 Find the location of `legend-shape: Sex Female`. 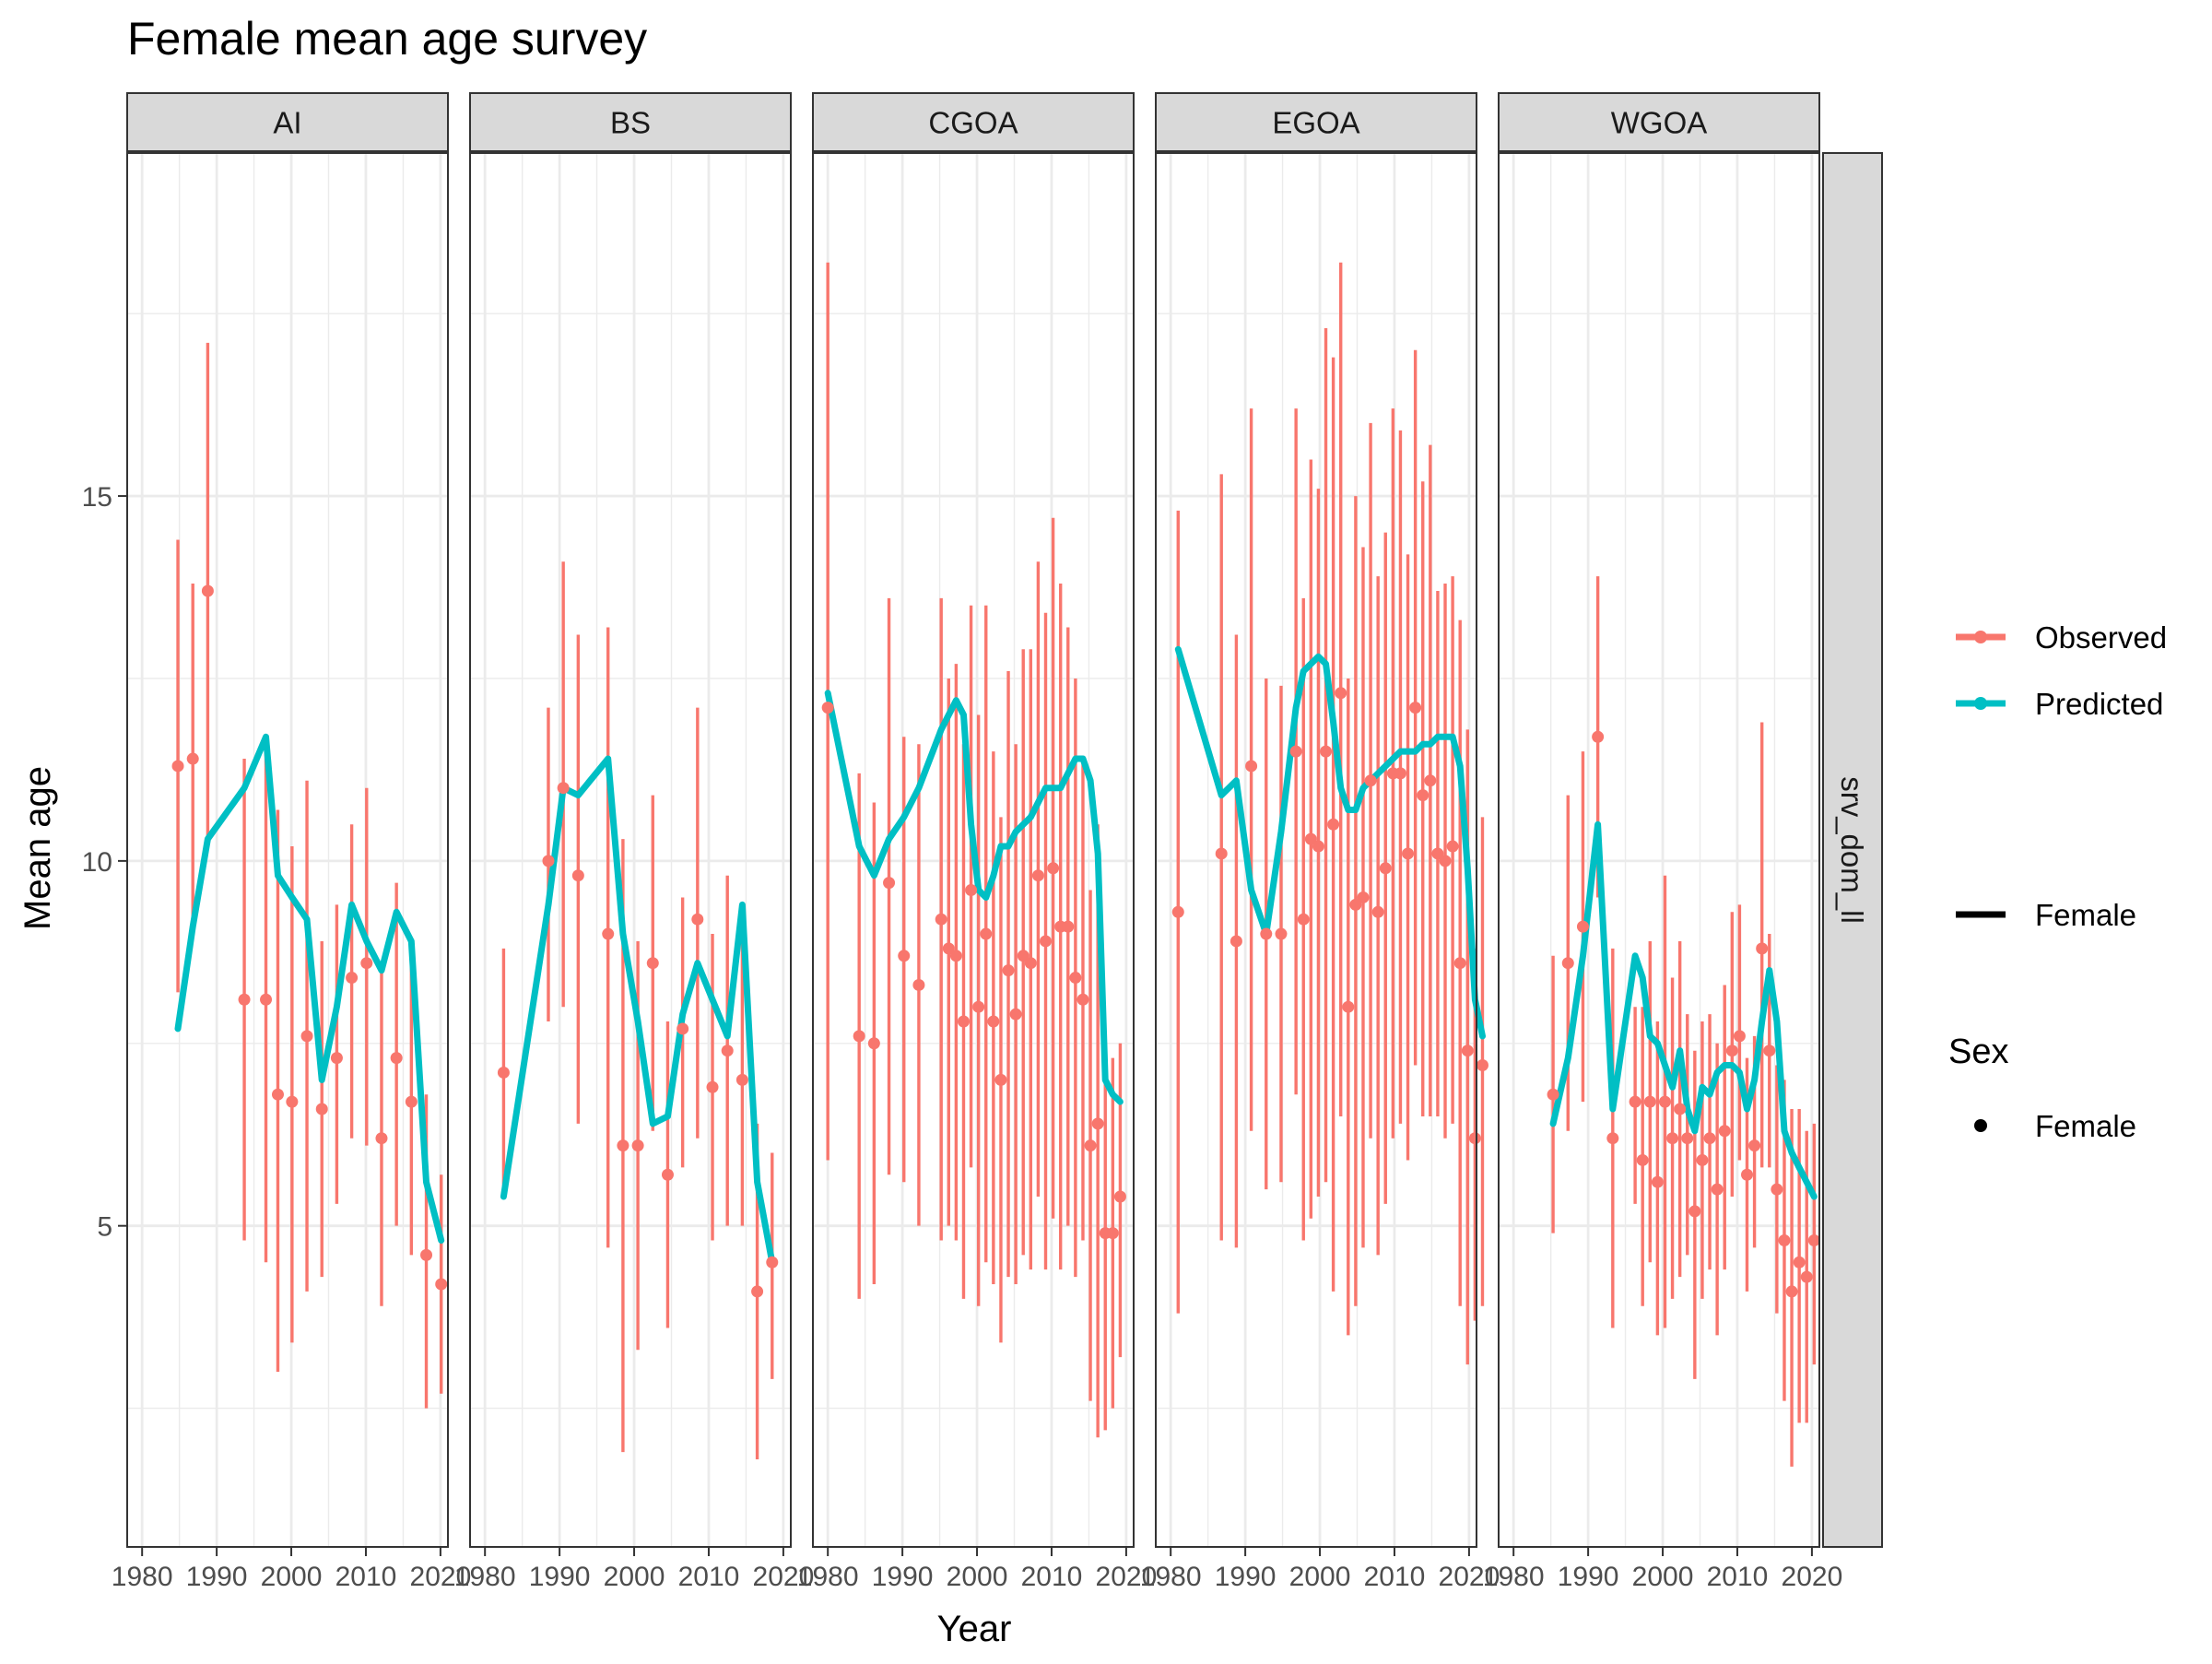

legend-shape: Sex Female is located at coordinates (2042, 1088).